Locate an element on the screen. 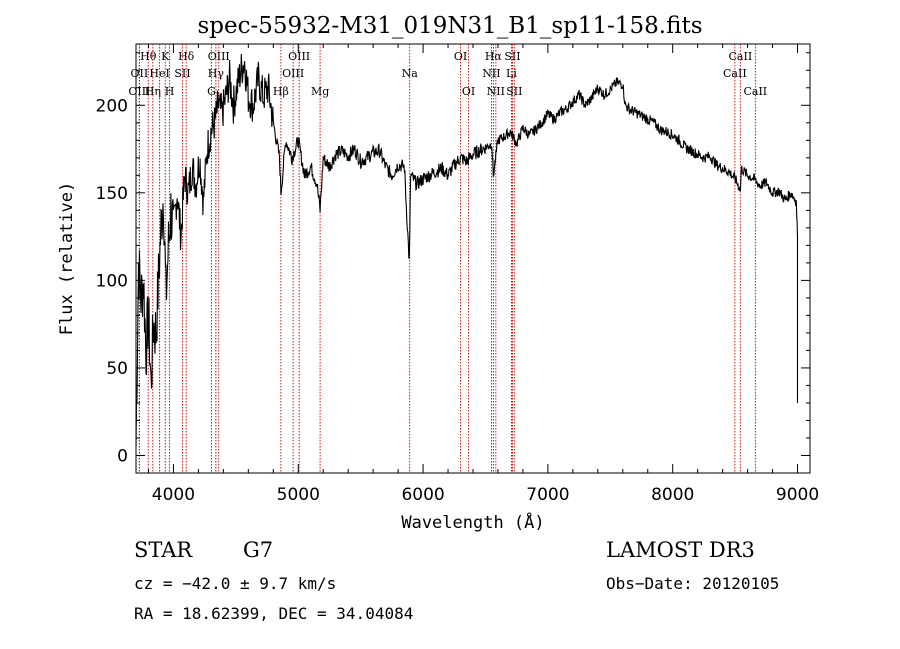 The image size is (900, 649). y-tick-label: 50 is located at coordinates (117, 369).